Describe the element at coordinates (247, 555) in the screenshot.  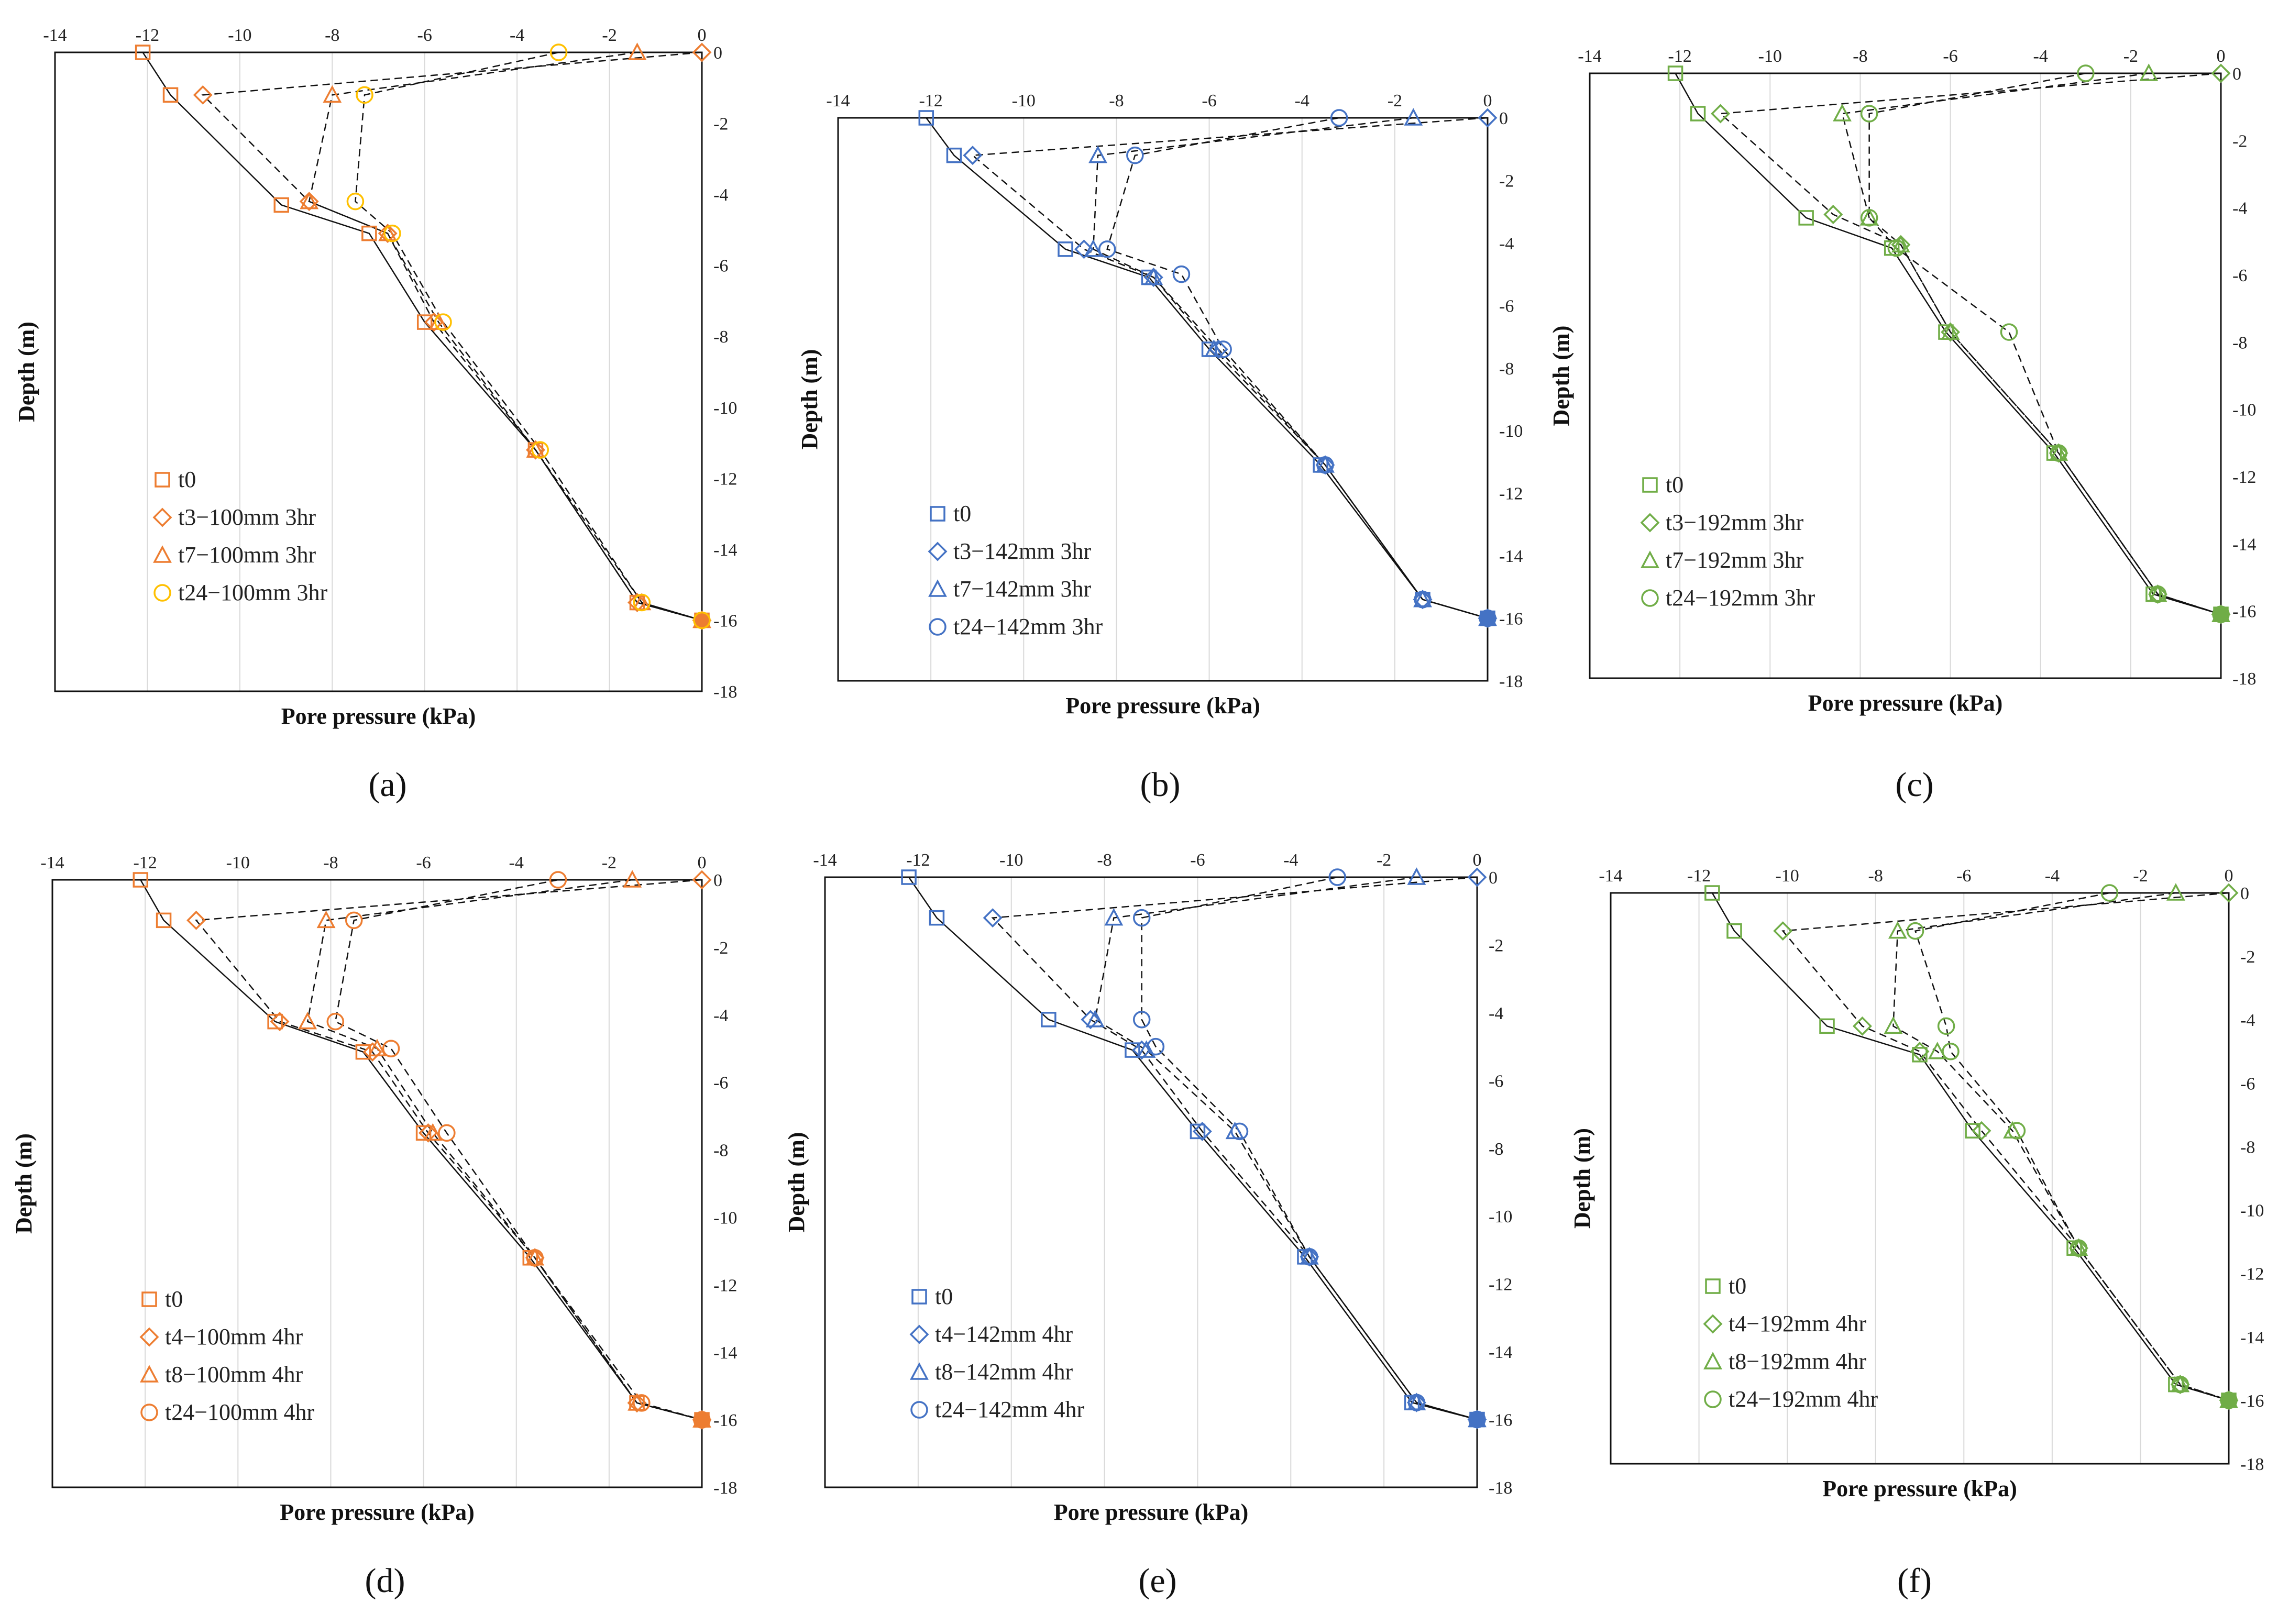
I see `legend-label: t7−100mm 3hr` at that location.